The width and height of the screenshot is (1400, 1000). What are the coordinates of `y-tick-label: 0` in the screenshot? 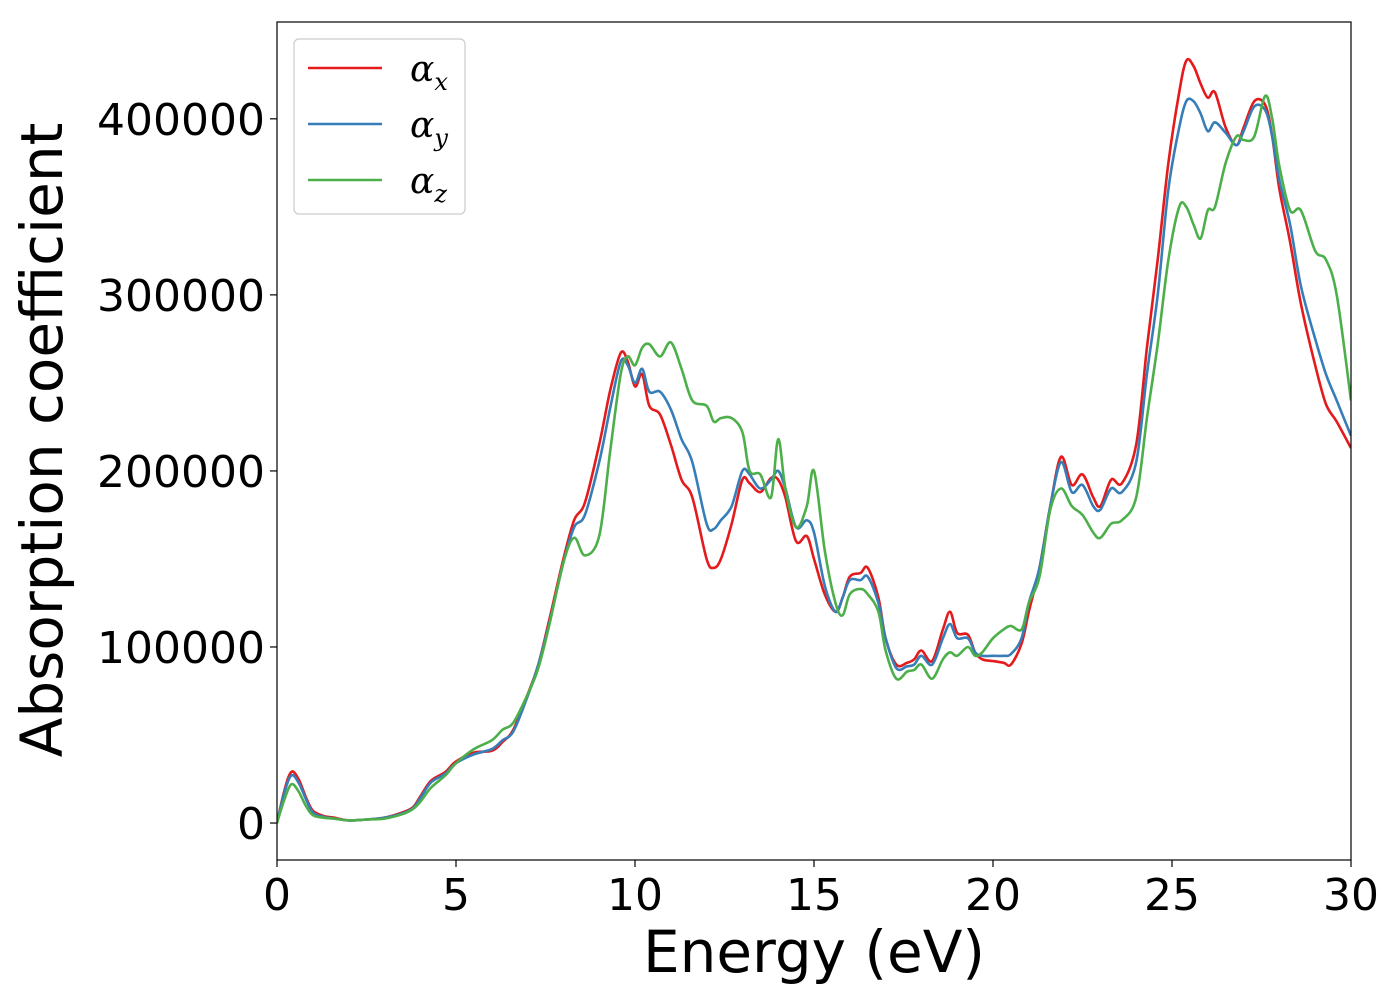 It's located at (251, 824).